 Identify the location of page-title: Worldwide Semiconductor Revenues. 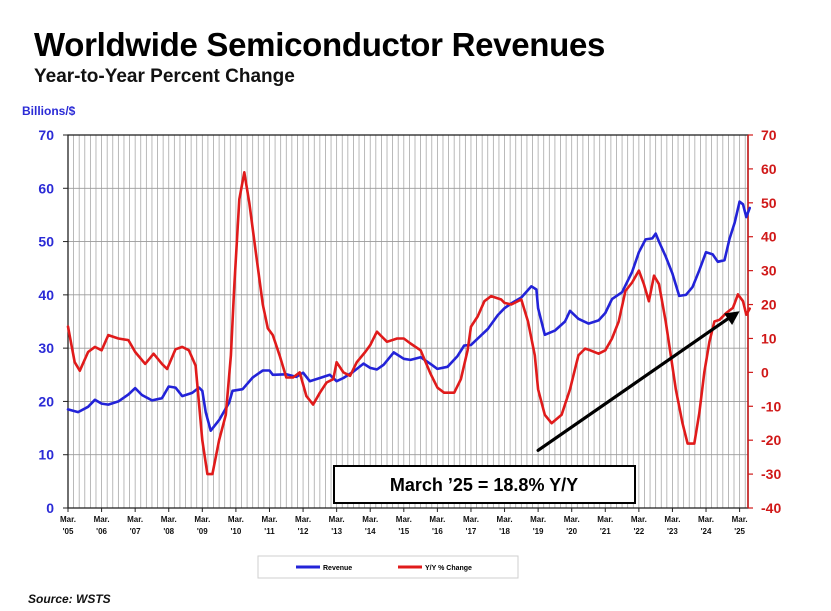
(320, 44).